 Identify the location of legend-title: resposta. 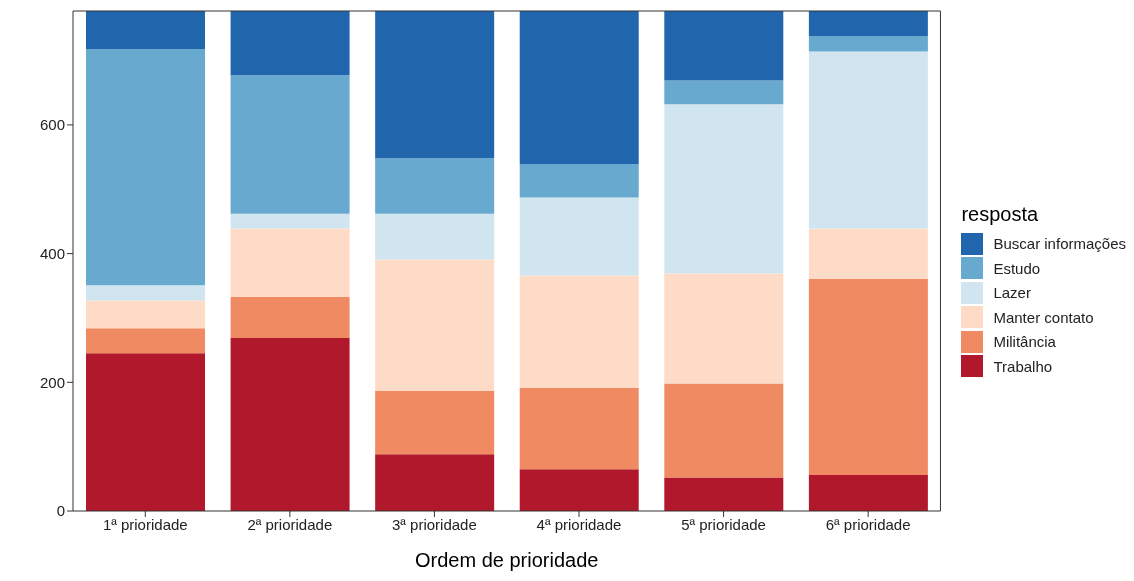
(1000, 214).